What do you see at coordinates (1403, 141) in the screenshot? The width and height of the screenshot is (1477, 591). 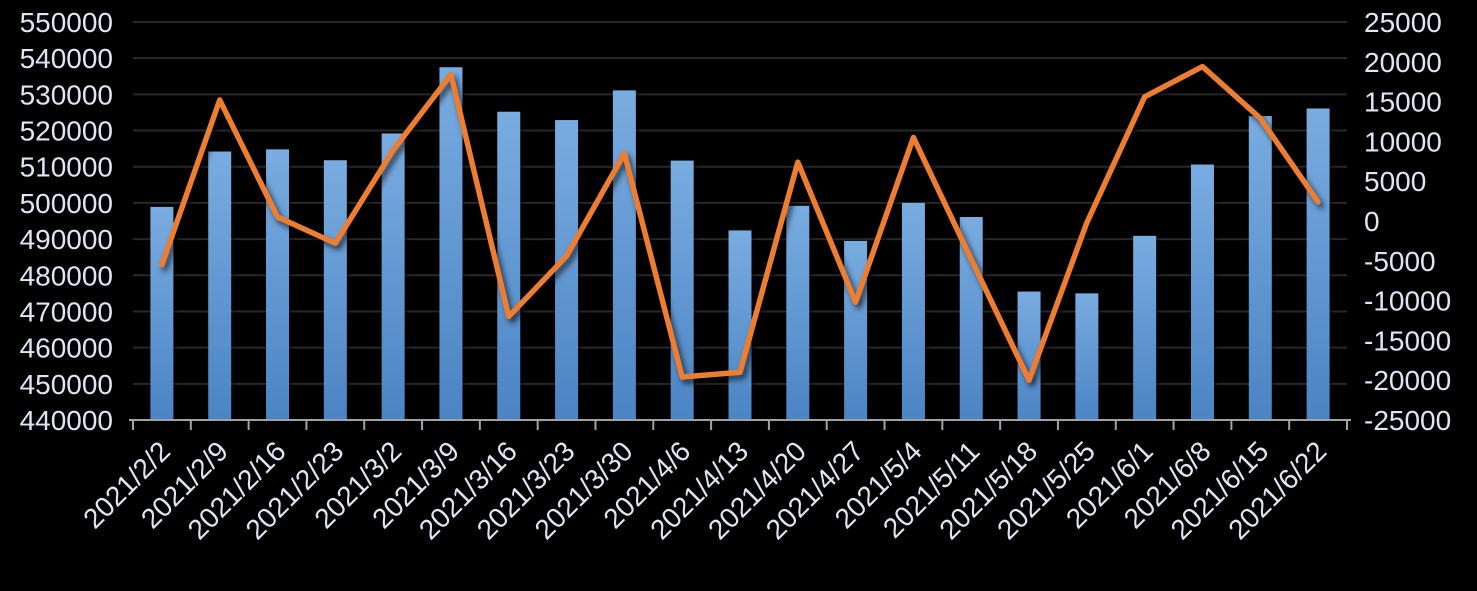 I see `right-axis-tick-label: 10000` at bounding box center [1403, 141].